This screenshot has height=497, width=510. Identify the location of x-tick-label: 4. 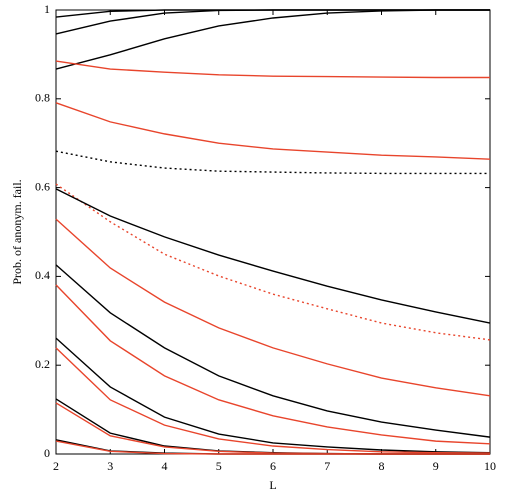
(165, 466).